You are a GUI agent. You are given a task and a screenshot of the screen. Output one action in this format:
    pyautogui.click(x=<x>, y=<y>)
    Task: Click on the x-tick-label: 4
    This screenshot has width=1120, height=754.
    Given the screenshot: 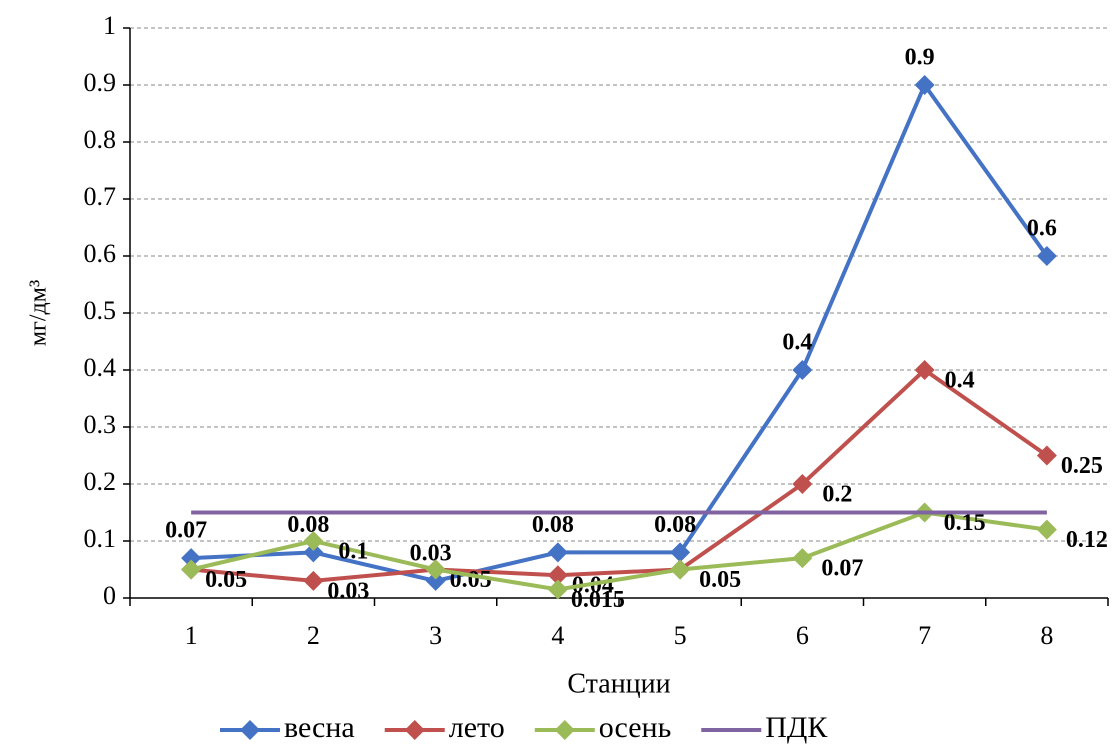 What is the action you would take?
    pyautogui.click(x=557, y=635)
    